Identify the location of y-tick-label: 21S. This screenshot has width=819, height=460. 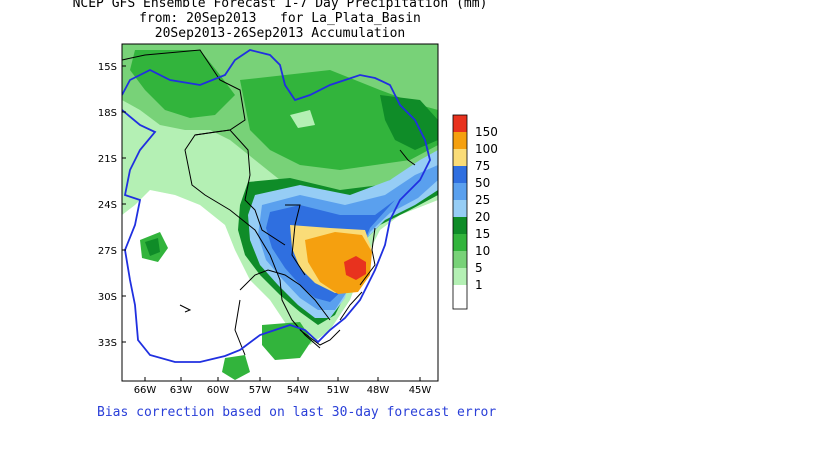
(107, 159).